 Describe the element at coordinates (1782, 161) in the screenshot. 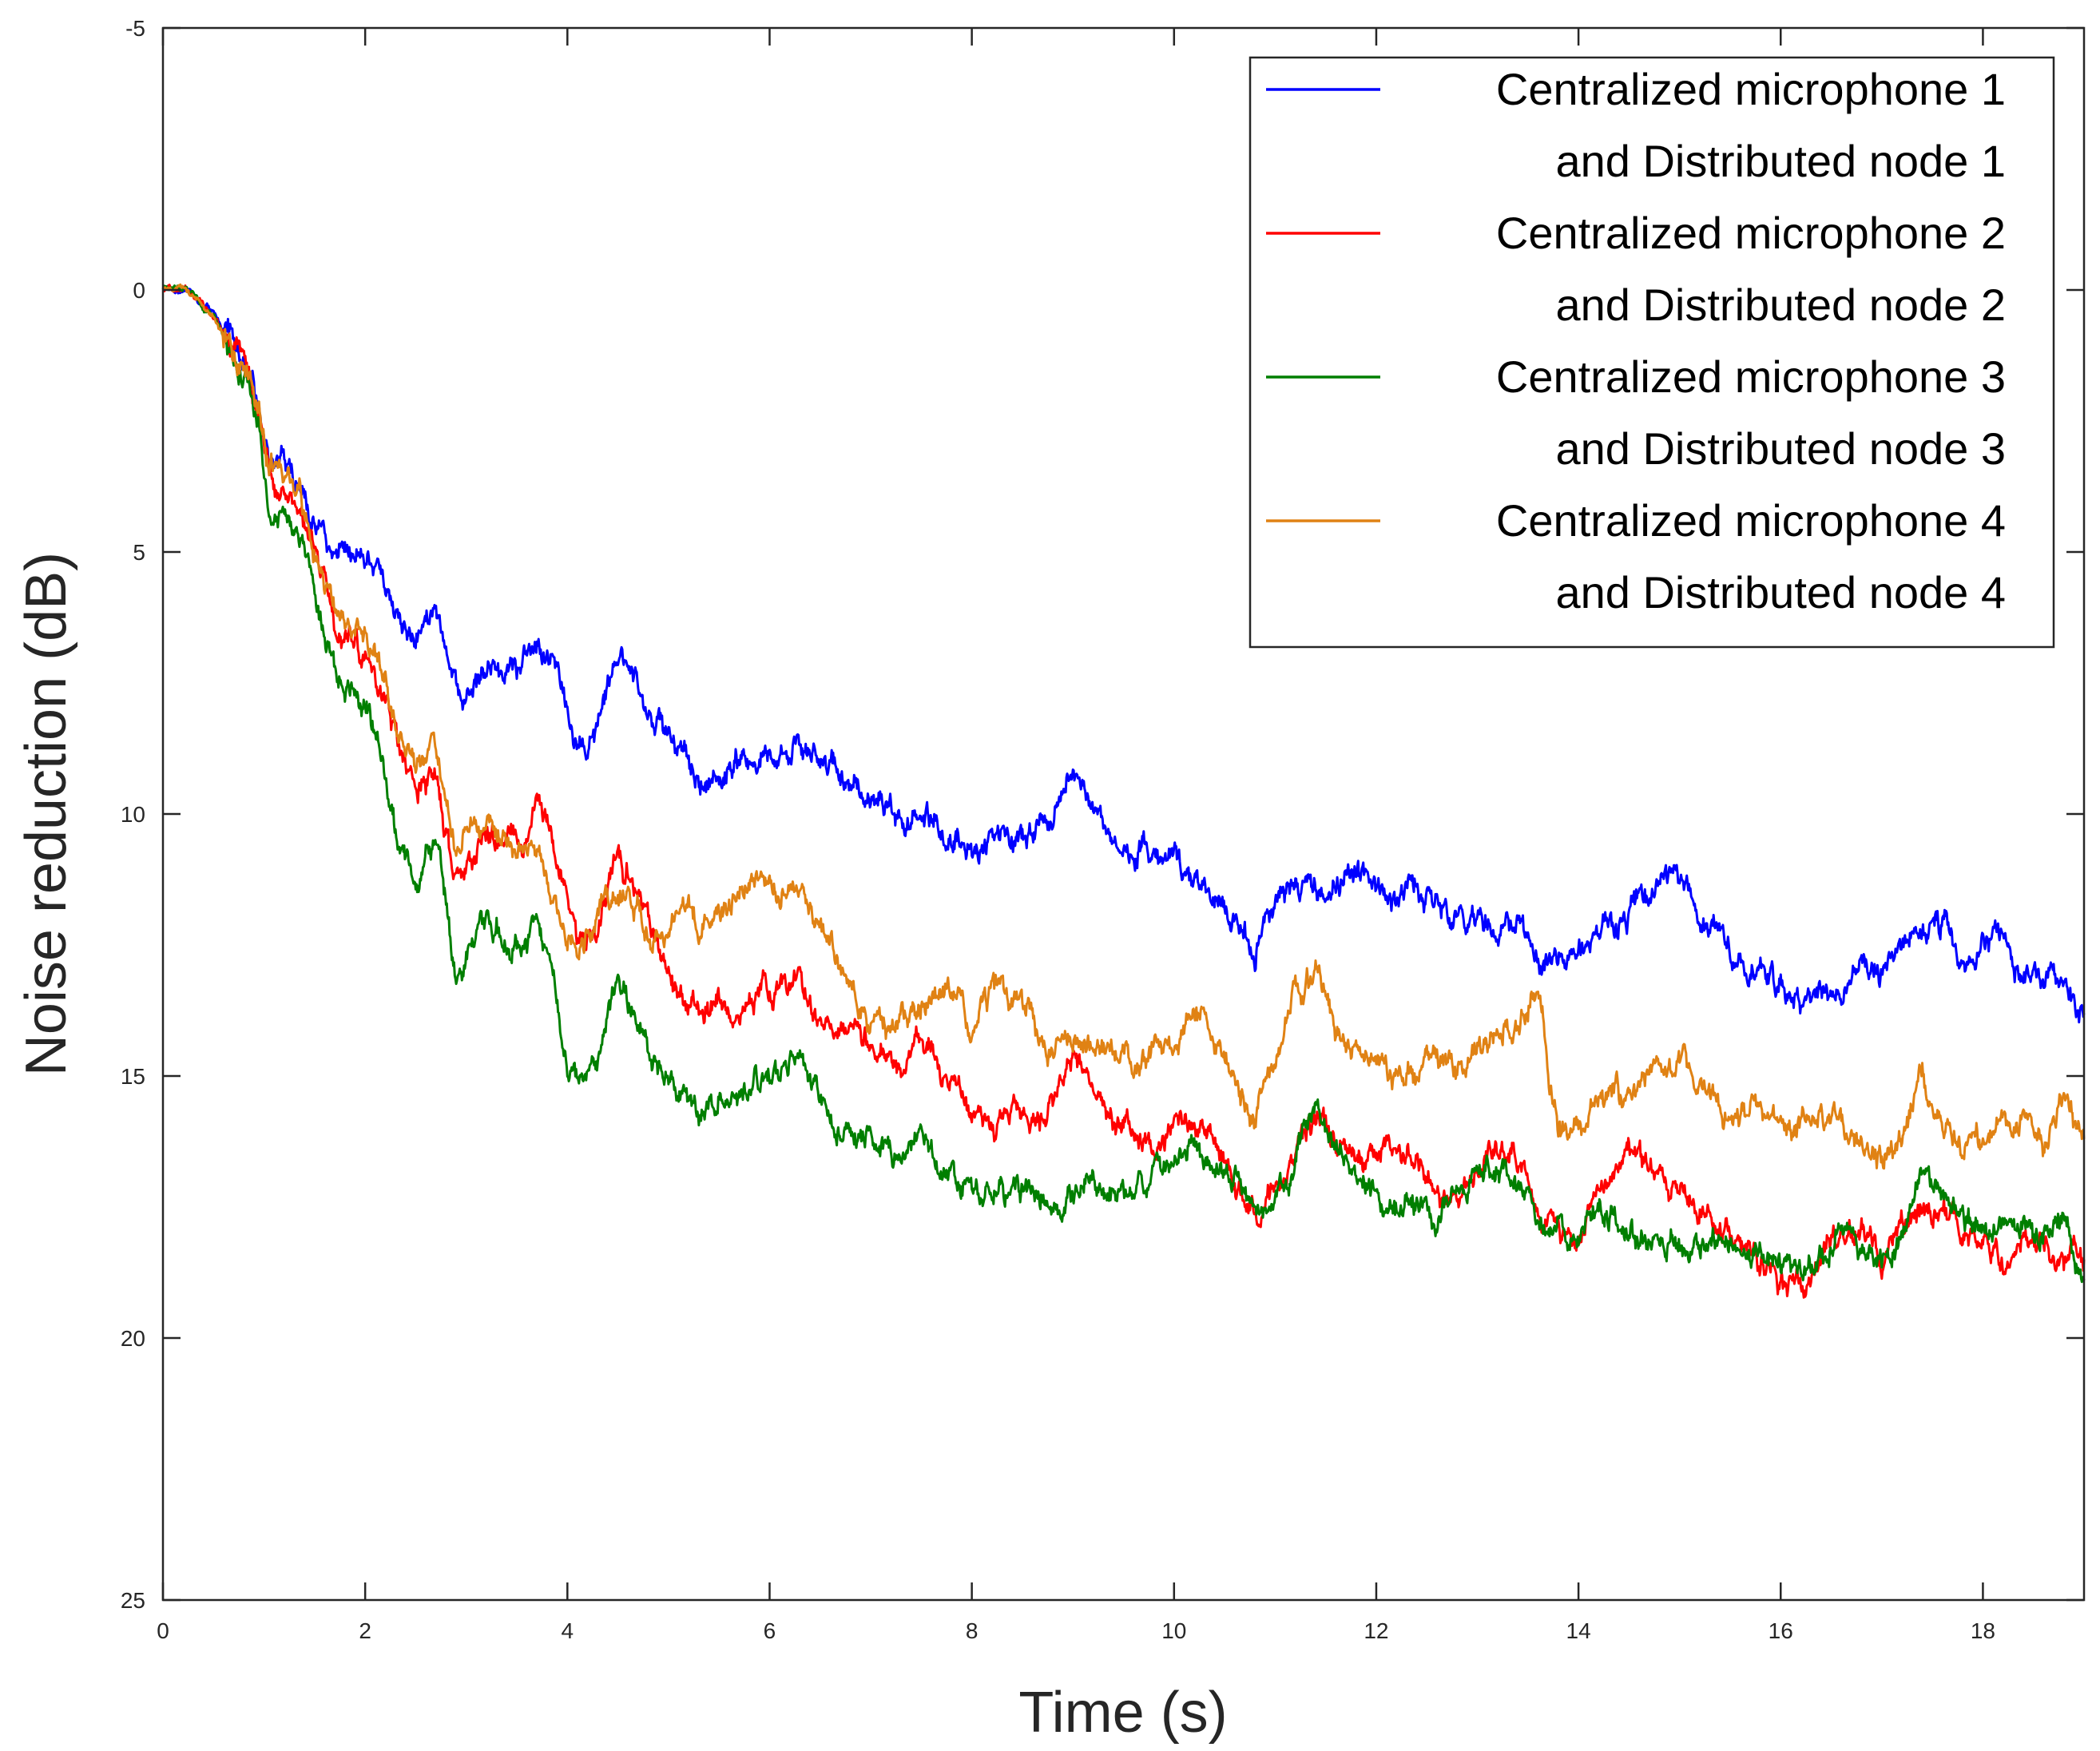

I see `legend-label-line2: and Distributed node 1` at that location.